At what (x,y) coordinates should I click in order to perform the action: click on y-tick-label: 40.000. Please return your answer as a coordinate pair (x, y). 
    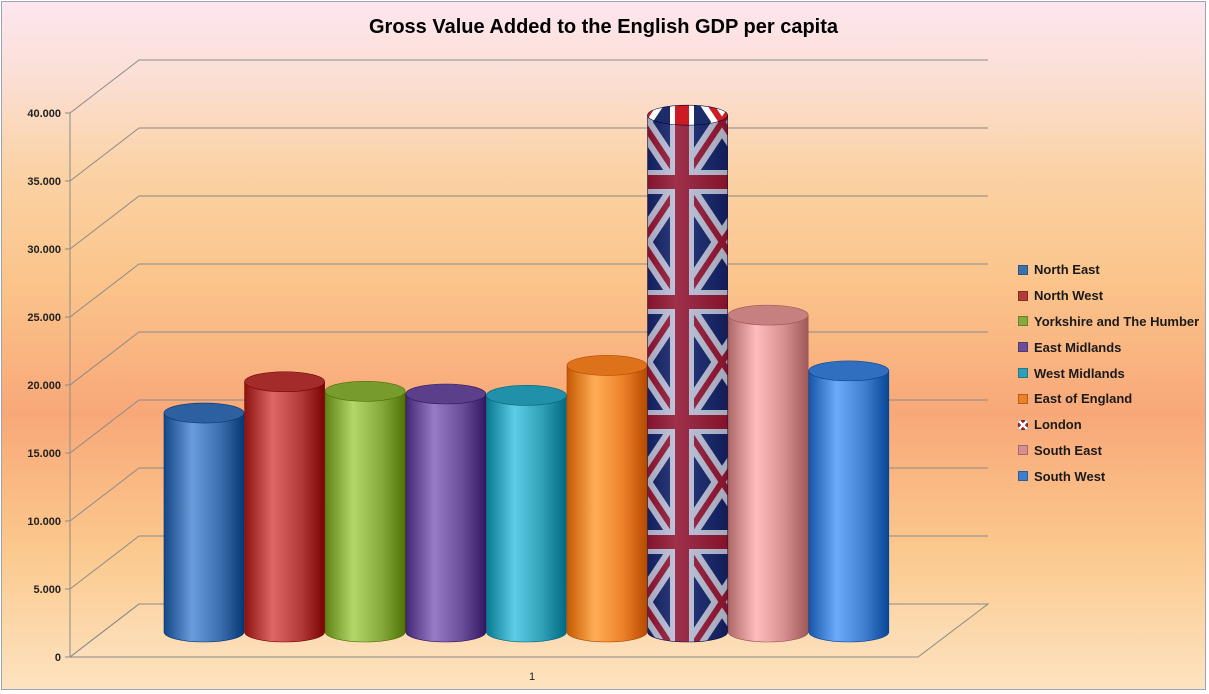
    Looking at the image, I should click on (44, 114).